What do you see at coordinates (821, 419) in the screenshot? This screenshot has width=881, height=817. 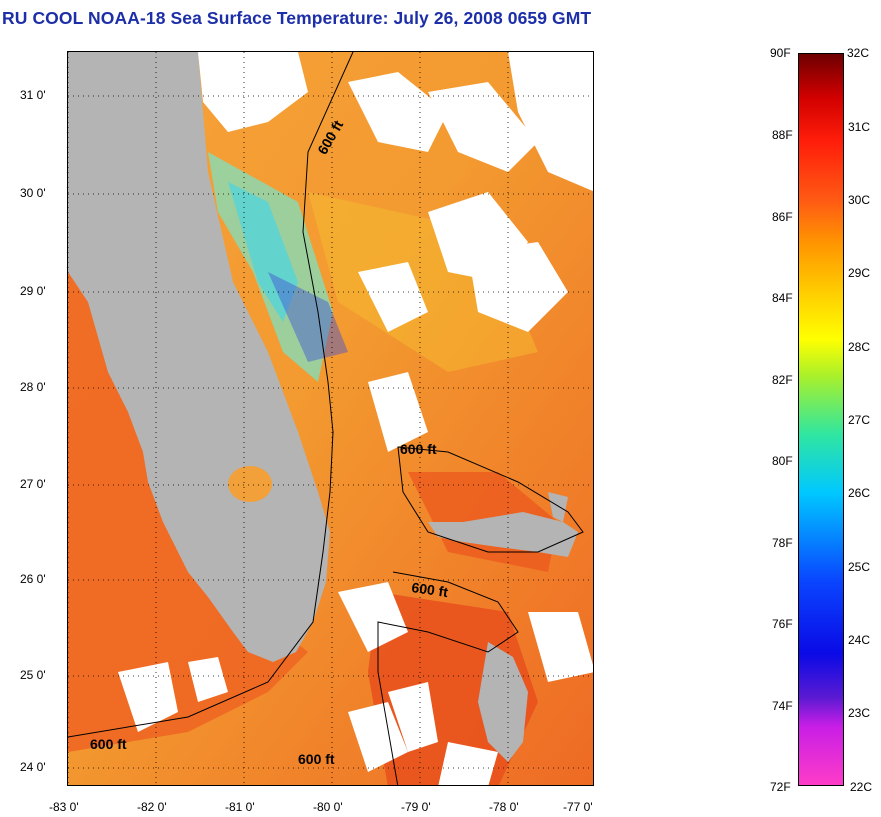 I see `temperature-colorbar` at bounding box center [821, 419].